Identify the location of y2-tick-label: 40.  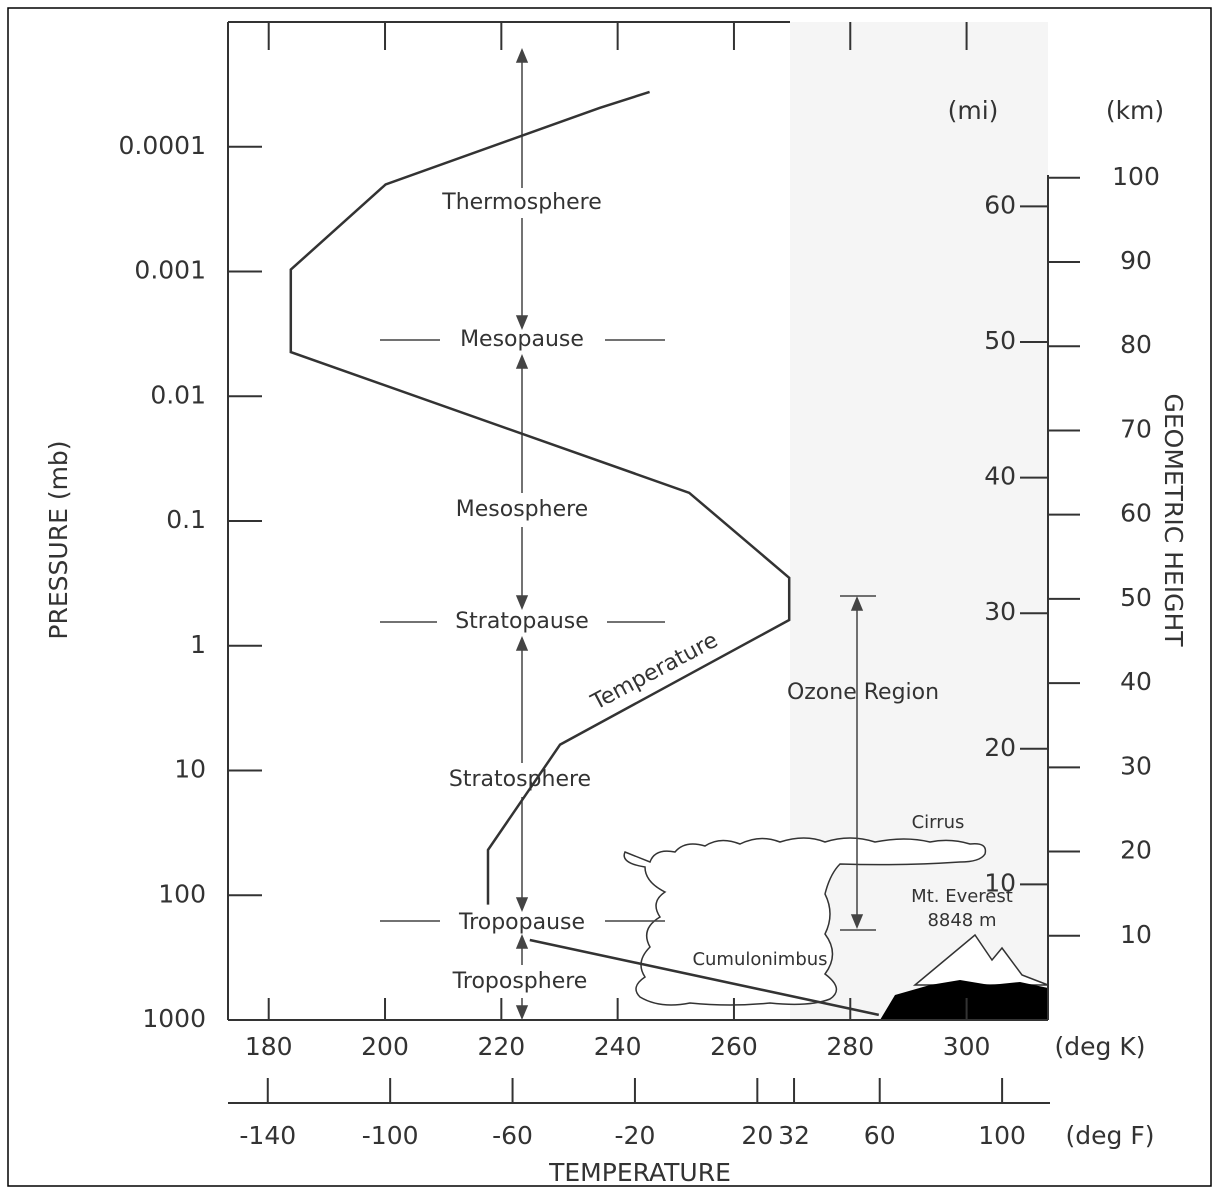
(1000, 476).